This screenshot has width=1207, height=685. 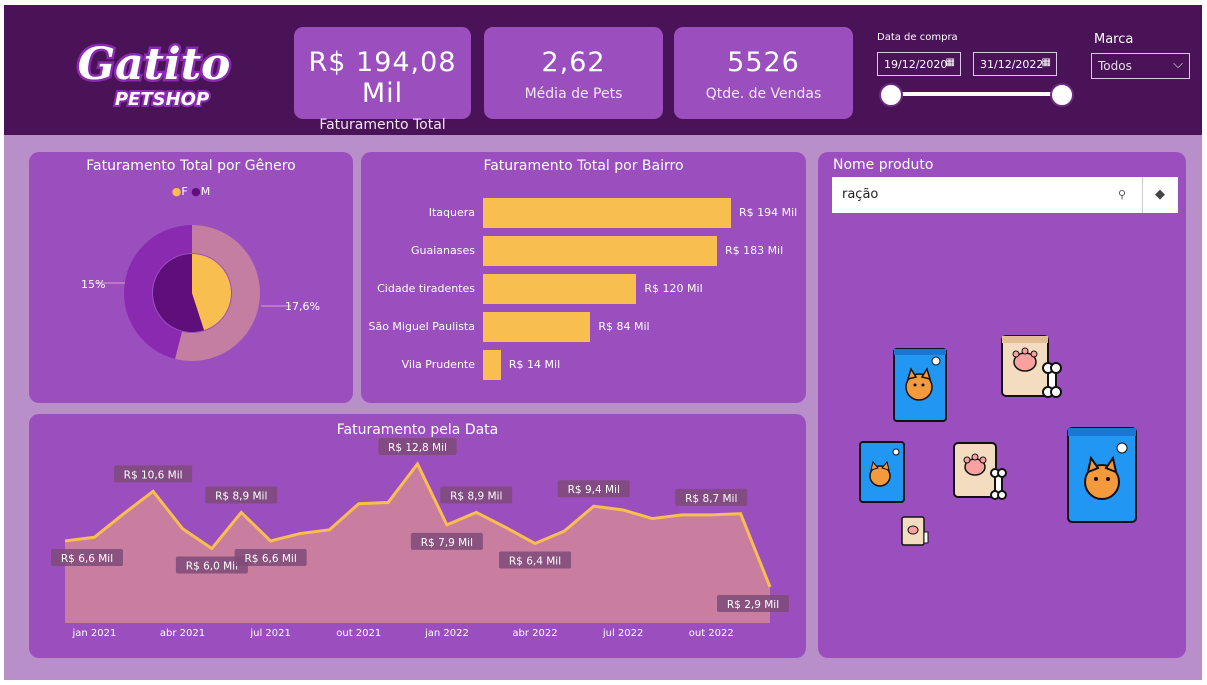 What do you see at coordinates (583, 166) in the screenshot?
I see `bairro-panel-title: Faturamento Total por Bairro` at bounding box center [583, 166].